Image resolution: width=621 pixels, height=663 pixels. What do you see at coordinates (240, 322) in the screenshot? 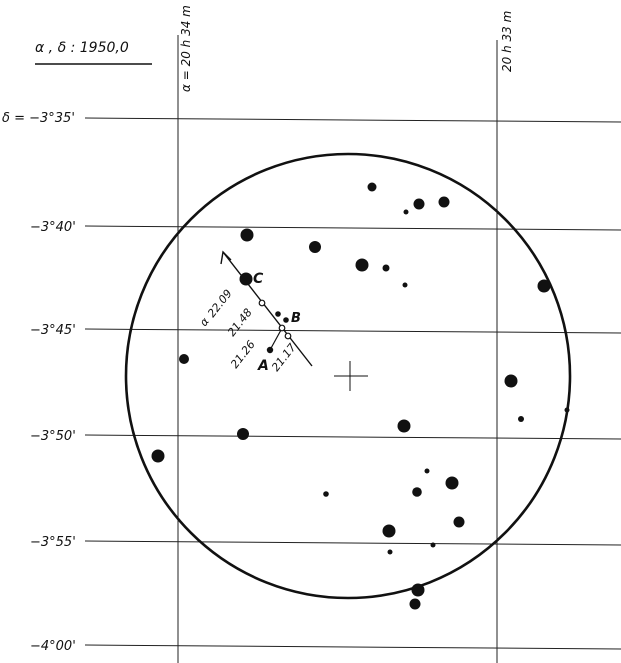
I see `epoch-label-21-48: 21.48` at bounding box center [240, 322].